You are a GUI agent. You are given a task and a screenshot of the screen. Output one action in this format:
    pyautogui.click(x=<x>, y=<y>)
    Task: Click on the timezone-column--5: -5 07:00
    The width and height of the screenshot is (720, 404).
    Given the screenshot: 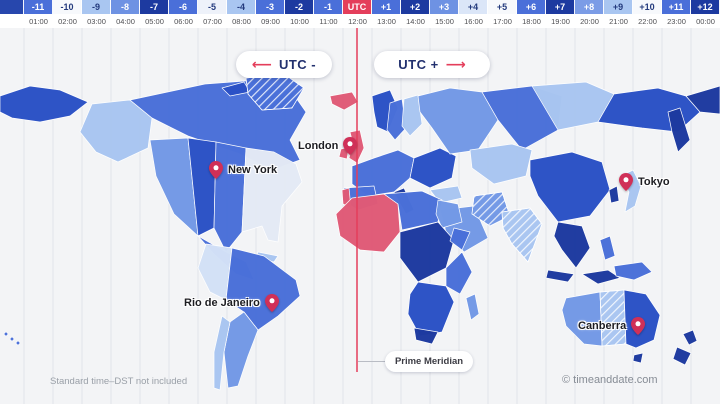 What is the action you would take?
    pyautogui.click(x=212, y=14)
    